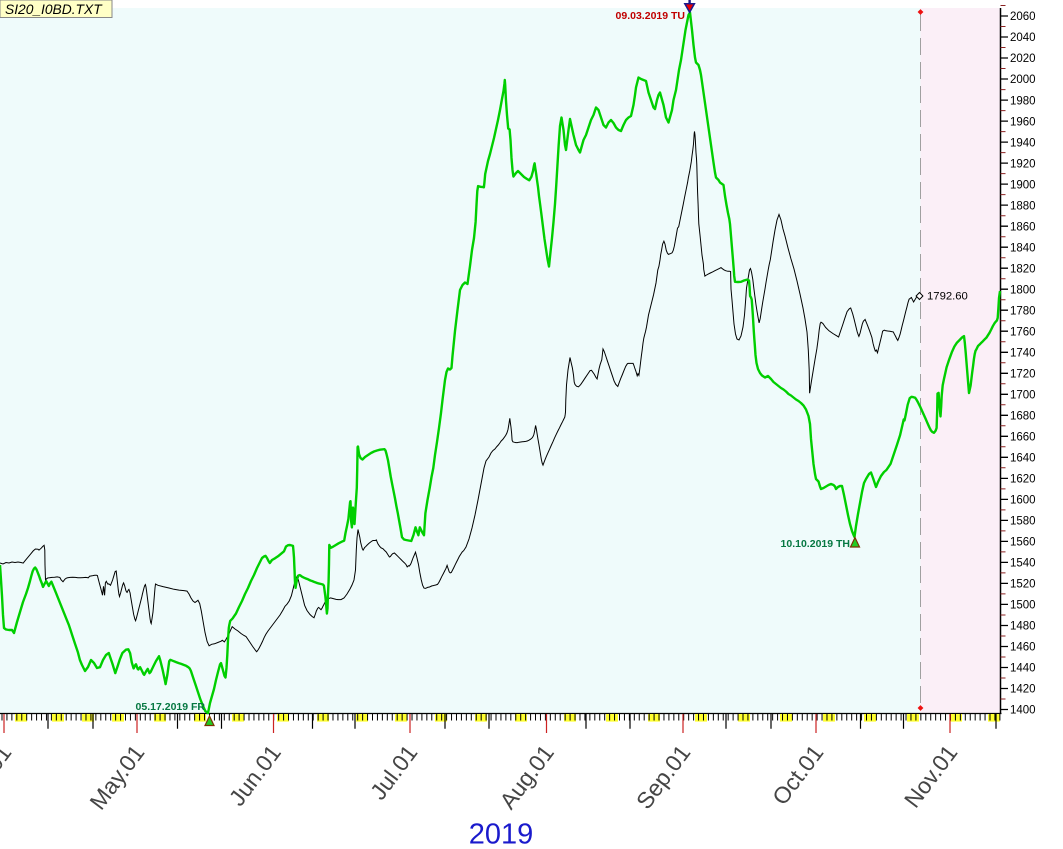 The width and height of the screenshot is (1063, 849). I want to click on svg-text: 1900, so click(1023, 185).